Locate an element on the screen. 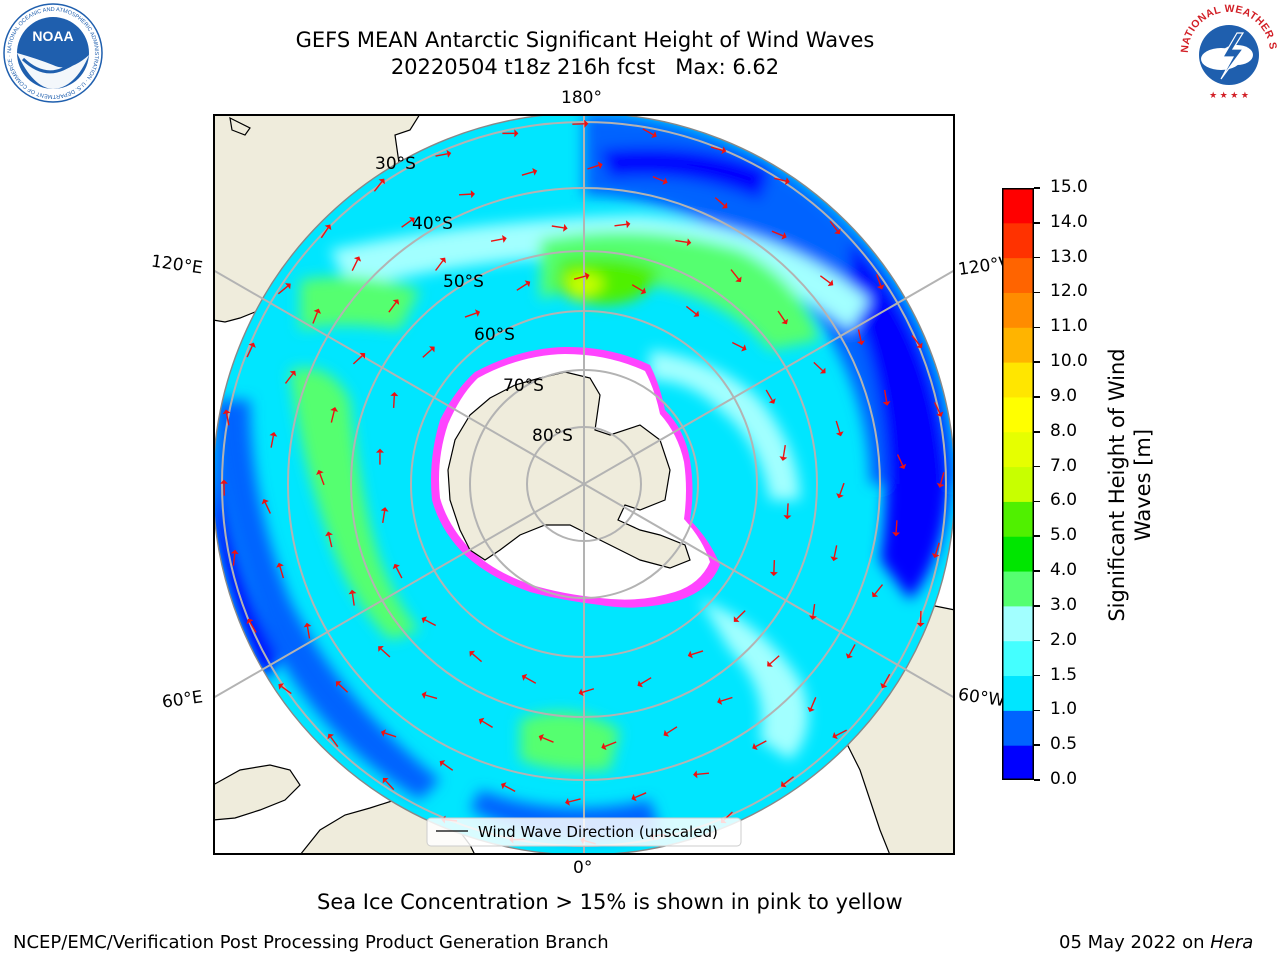  lat-label-70s: 70°S is located at coordinates (523, 386).